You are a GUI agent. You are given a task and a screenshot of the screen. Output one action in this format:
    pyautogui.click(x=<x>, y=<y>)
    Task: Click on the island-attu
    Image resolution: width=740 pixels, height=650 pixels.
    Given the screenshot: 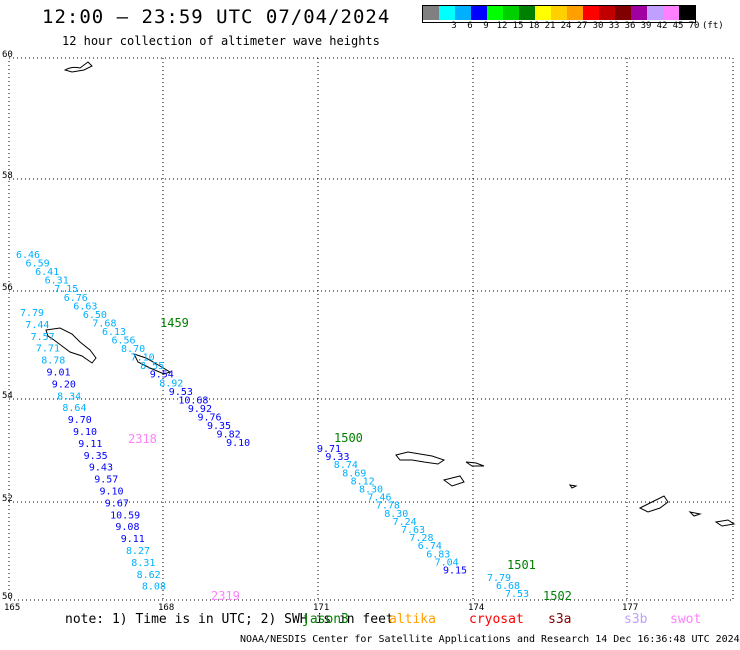 What is the action you would take?
    pyautogui.click(x=71, y=345)
    